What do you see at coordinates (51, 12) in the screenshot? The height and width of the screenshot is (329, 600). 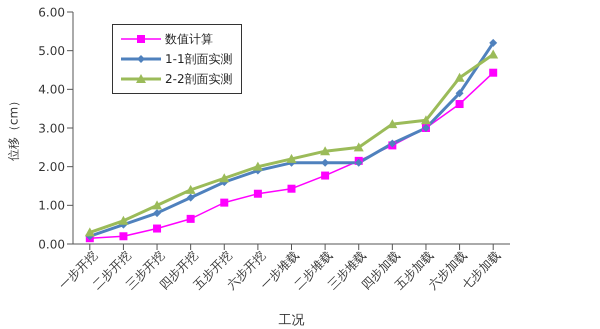 I see `y-tick-label: 6.00` at bounding box center [51, 12].